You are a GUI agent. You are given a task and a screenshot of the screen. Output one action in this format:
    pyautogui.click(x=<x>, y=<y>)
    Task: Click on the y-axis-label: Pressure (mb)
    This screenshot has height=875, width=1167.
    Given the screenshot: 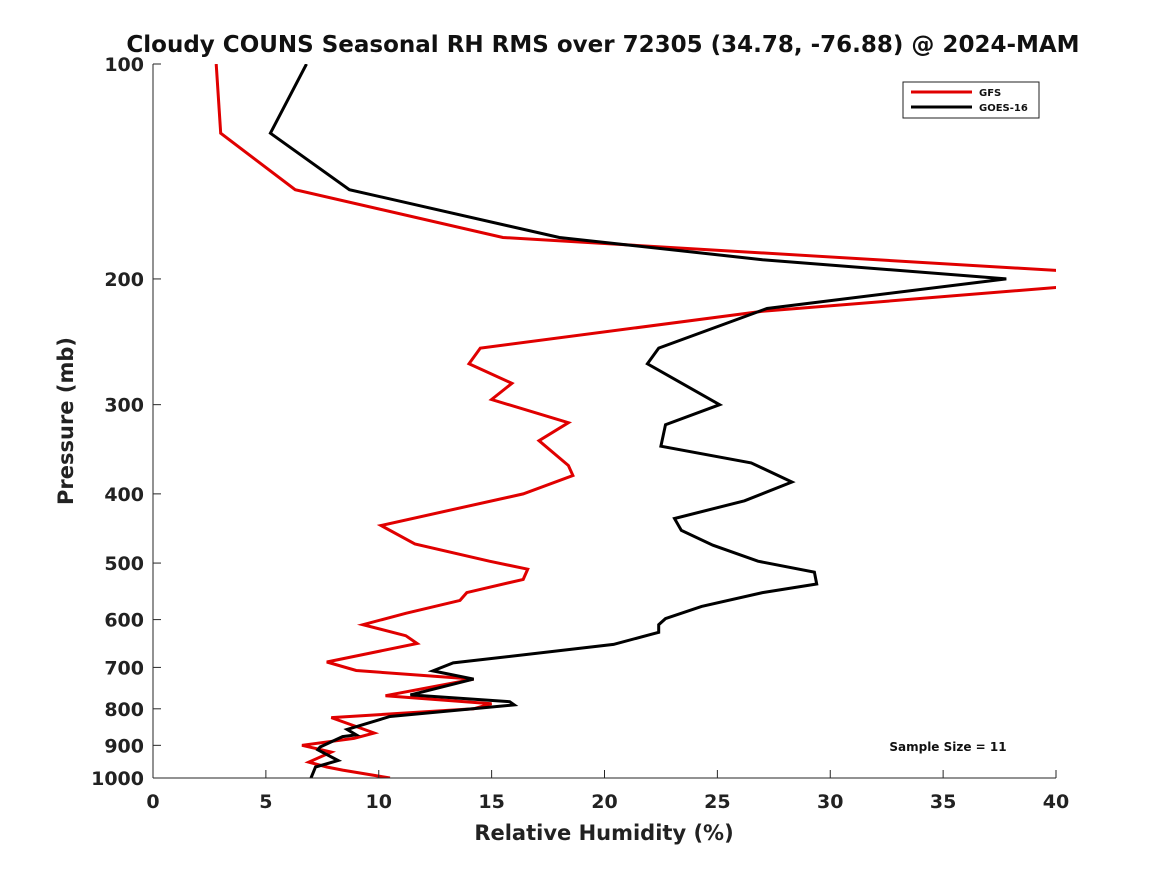 What is the action you would take?
    pyautogui.click(x=66, y=421)
    